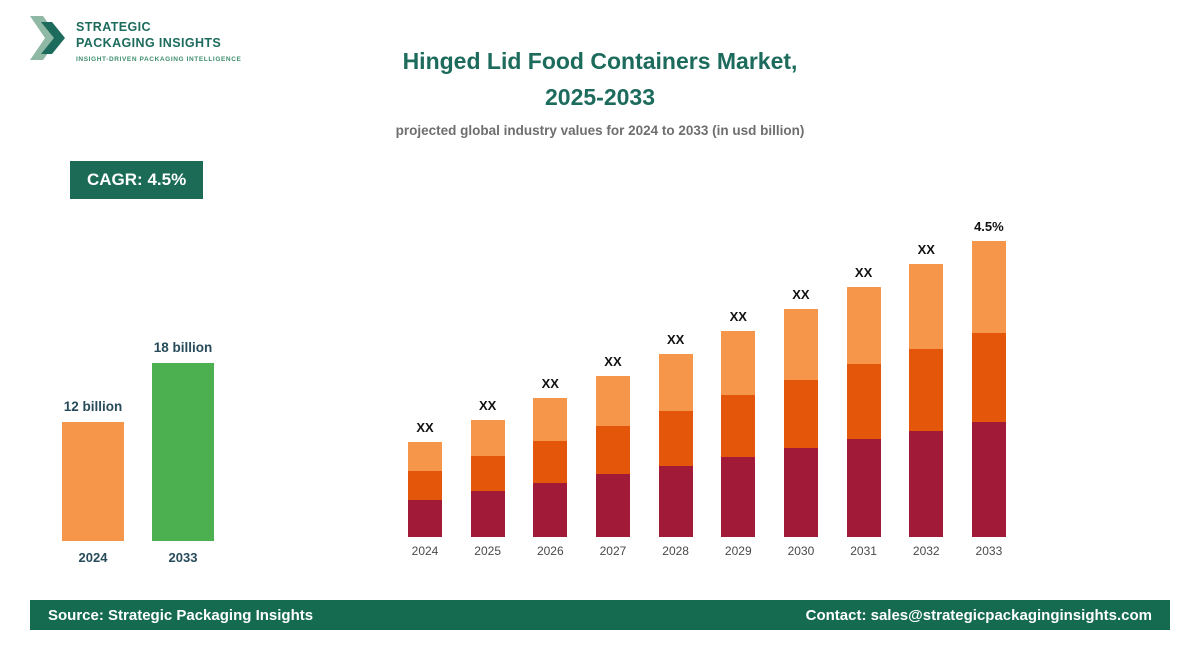 This screenshot has height=650, width=1200. I want to click on summary-bar-column: 12 billion 2024, so click(93, 482).